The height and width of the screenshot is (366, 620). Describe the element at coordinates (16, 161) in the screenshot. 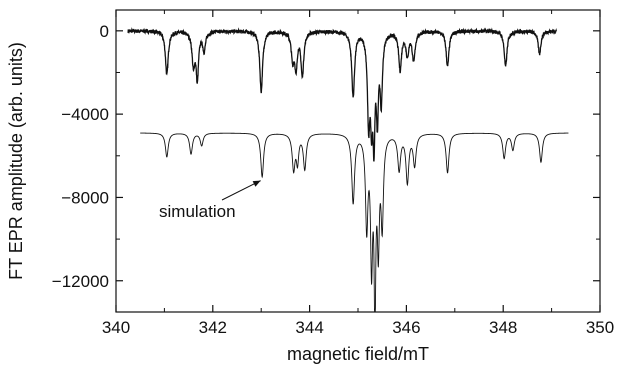

I see `y-axis-label: FT EPR amplitude (arb. units)` at that location.